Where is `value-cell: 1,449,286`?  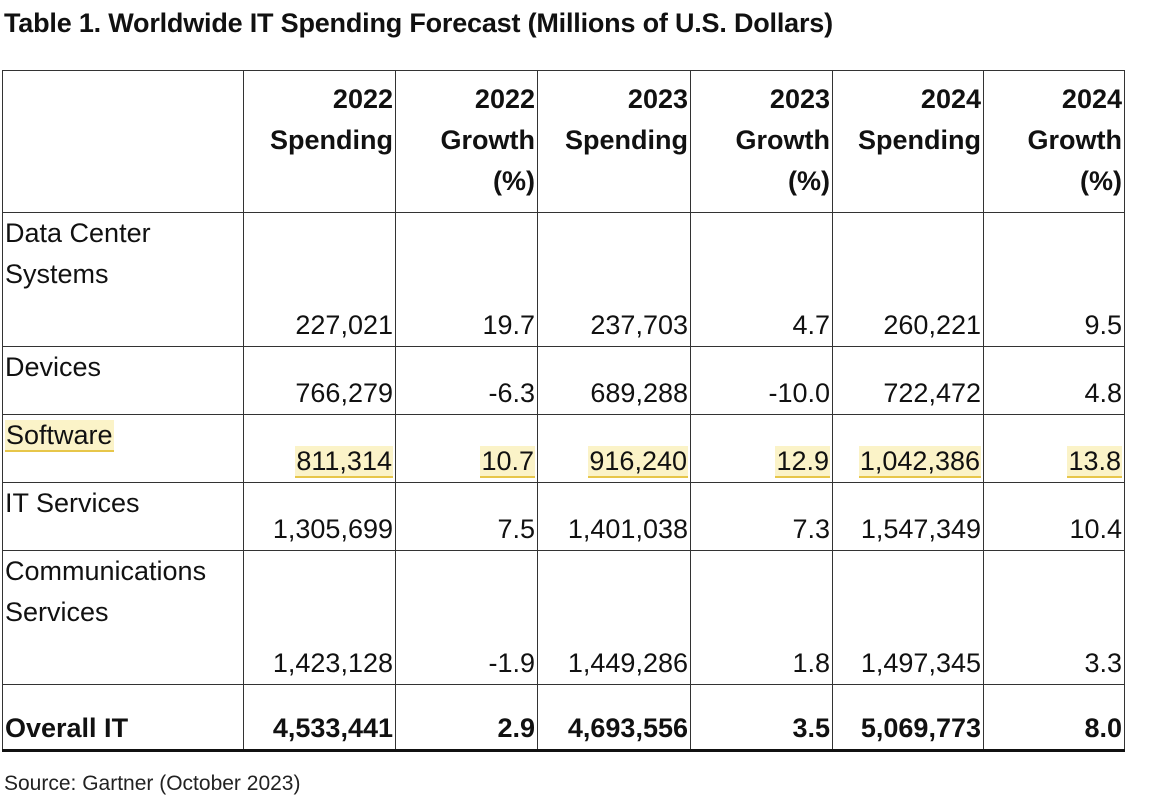 value-cell: 1,449,286 is located at coordinates (614, 617).